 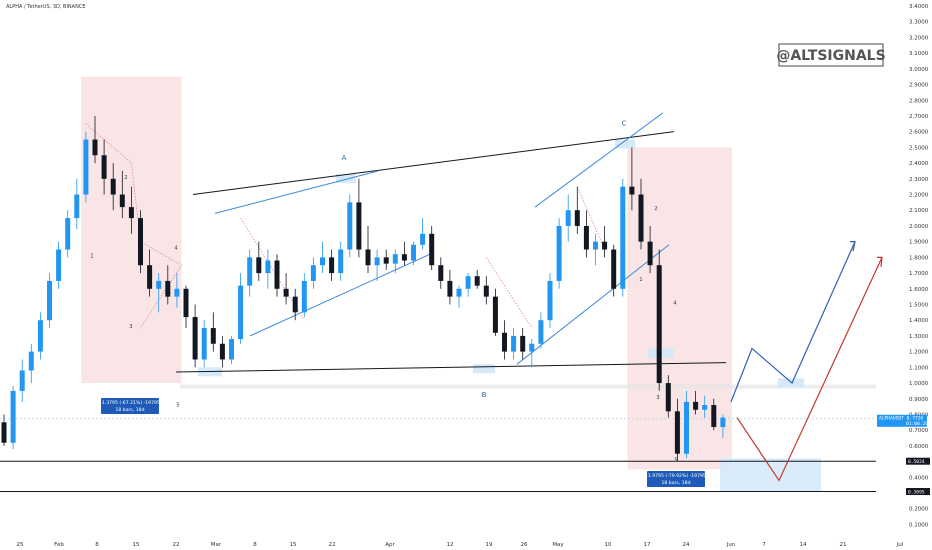 What do you see at coordinates (676, 476) in the screenshot?
I see `measure-box-line1: -1.9795 (-79.92%) -19795` at bounding box center [676, 476].